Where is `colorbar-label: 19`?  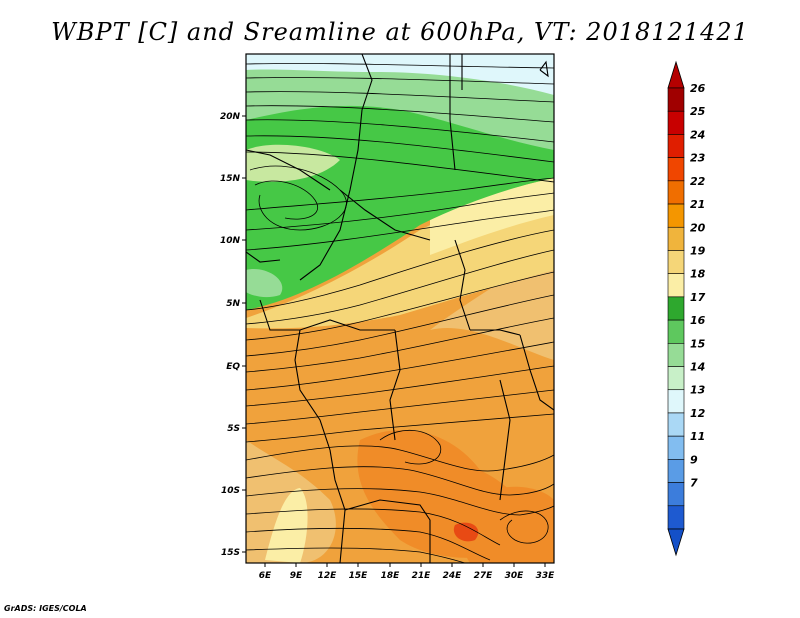
colorbar-label: 19 is located at coordinates (698, 250).